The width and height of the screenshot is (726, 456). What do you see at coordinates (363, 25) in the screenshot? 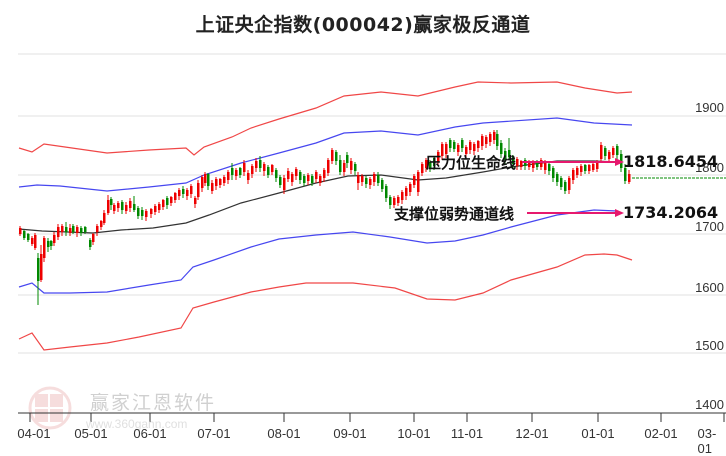
I see `chart-title: 上证央企指数(000042)赢家极反通道` at bounding box center [363, 25].